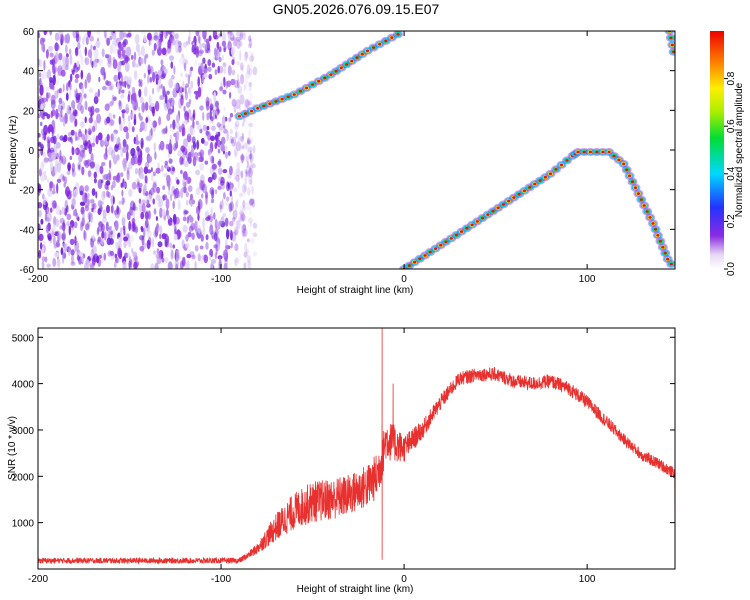 Image resolution: width=750 pixels, height=600 pixels. What do you see at coordinates (29, 72) in the screenshot?
I see `y-tick-label: 40` at bounding box center [29, 72].